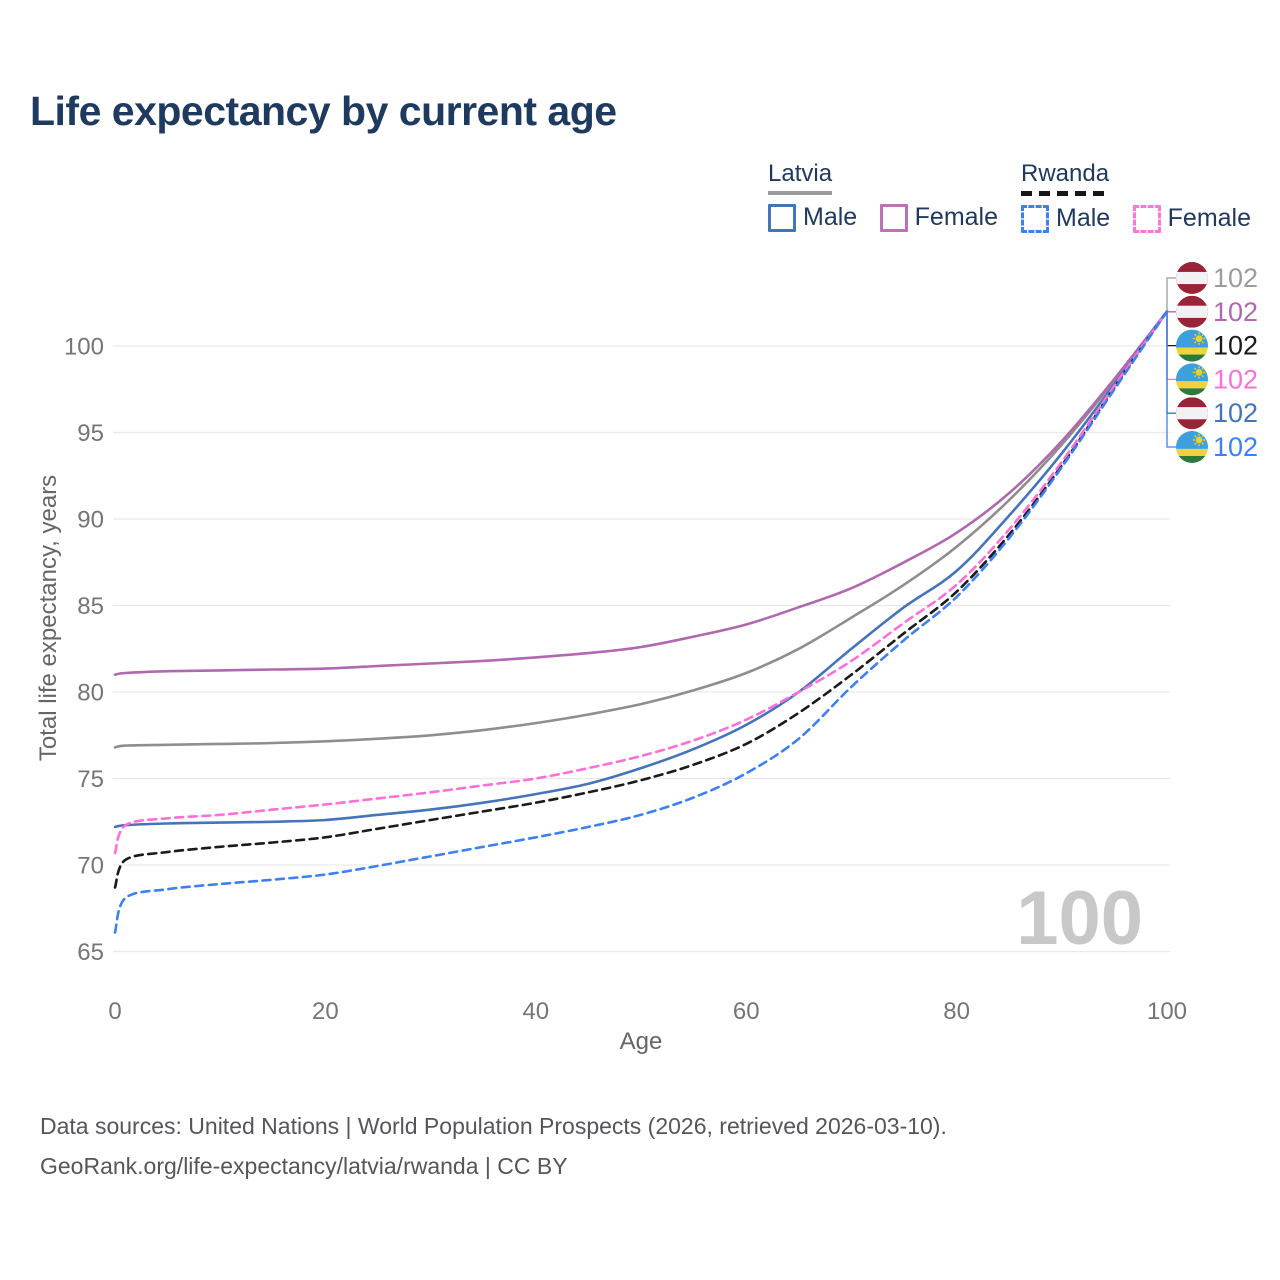 This screenshot has width=1280, height=1280. I want to click on end-value-latvia-male: 102, so click(1235, 413).